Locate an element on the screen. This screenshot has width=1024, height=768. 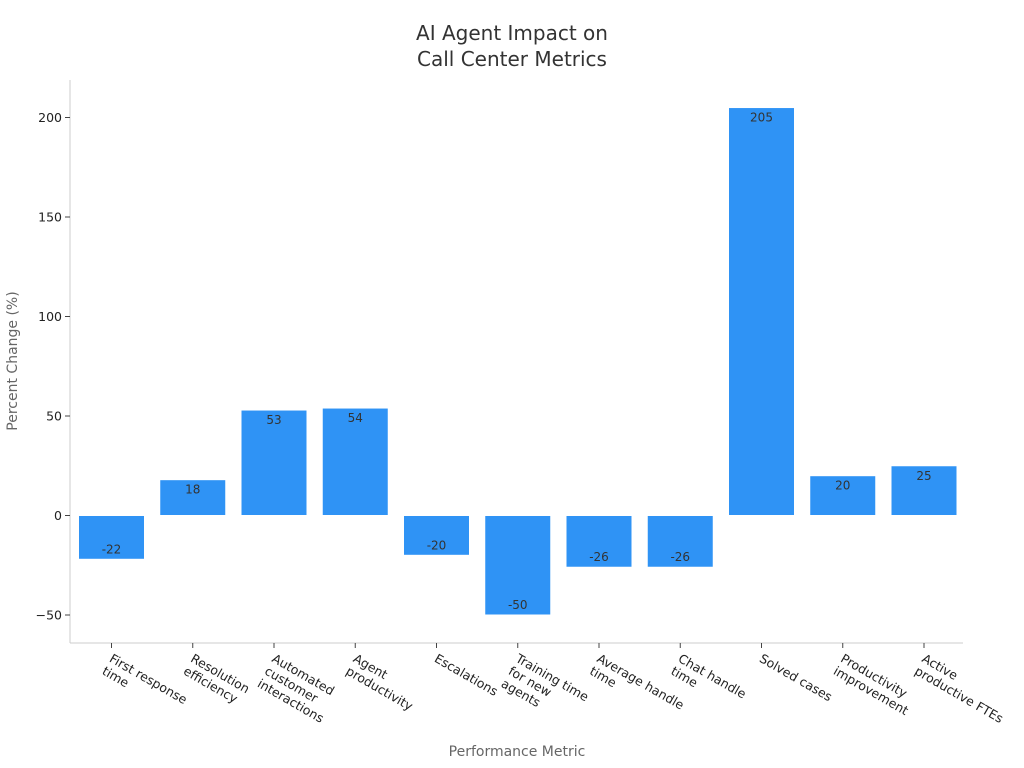
bar-value-label: 54 is located at coordinates (355, 418).